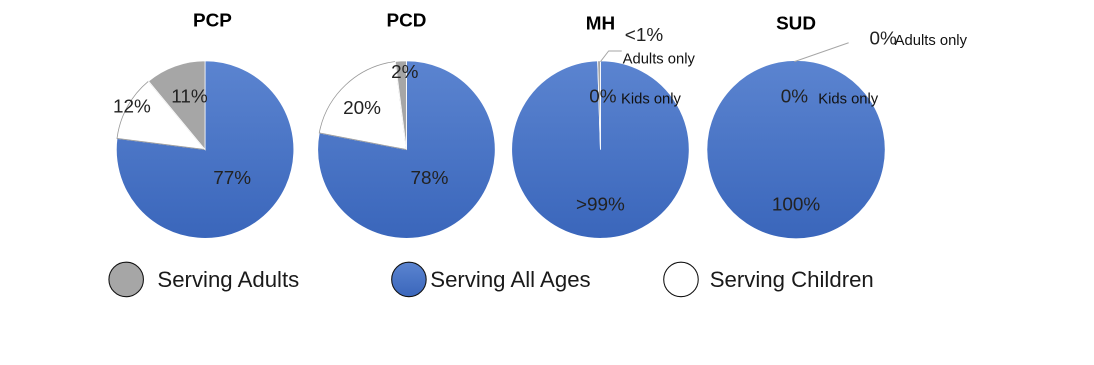 The image size is (1094, 365). Describe the element at coordinates (132, 107) in the screenshot. I see `data-label: 12%` at that location.